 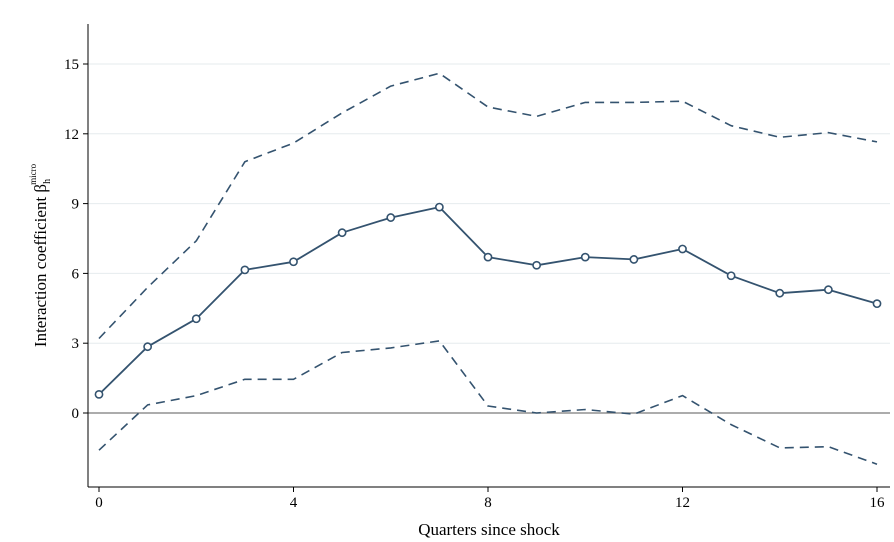 I want to click on x-tick-label-12: 12, so click(x=682, y=503).